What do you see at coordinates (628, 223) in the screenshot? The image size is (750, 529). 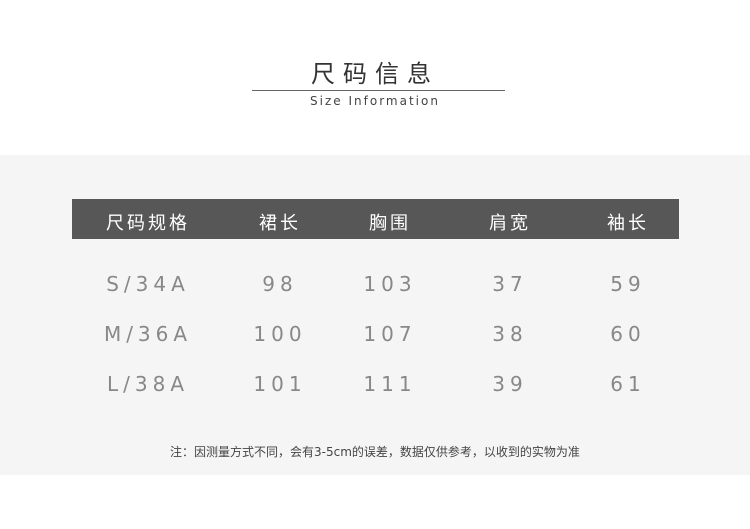 I see `column-header: 袖长` at bounding box center [628, 223].